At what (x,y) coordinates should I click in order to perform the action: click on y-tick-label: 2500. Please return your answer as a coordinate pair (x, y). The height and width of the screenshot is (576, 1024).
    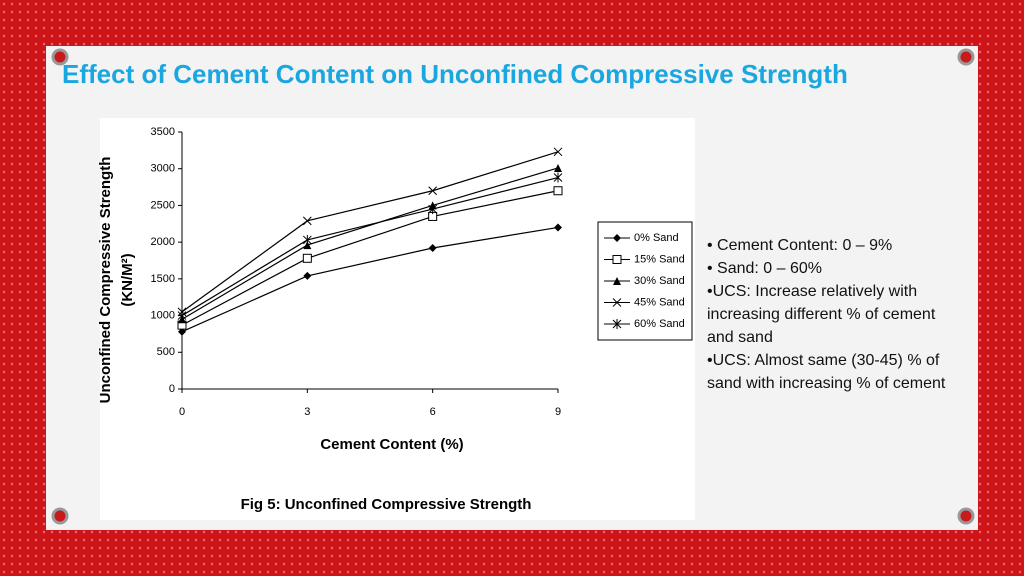
    Looking at the image, I should click on (163, 205).